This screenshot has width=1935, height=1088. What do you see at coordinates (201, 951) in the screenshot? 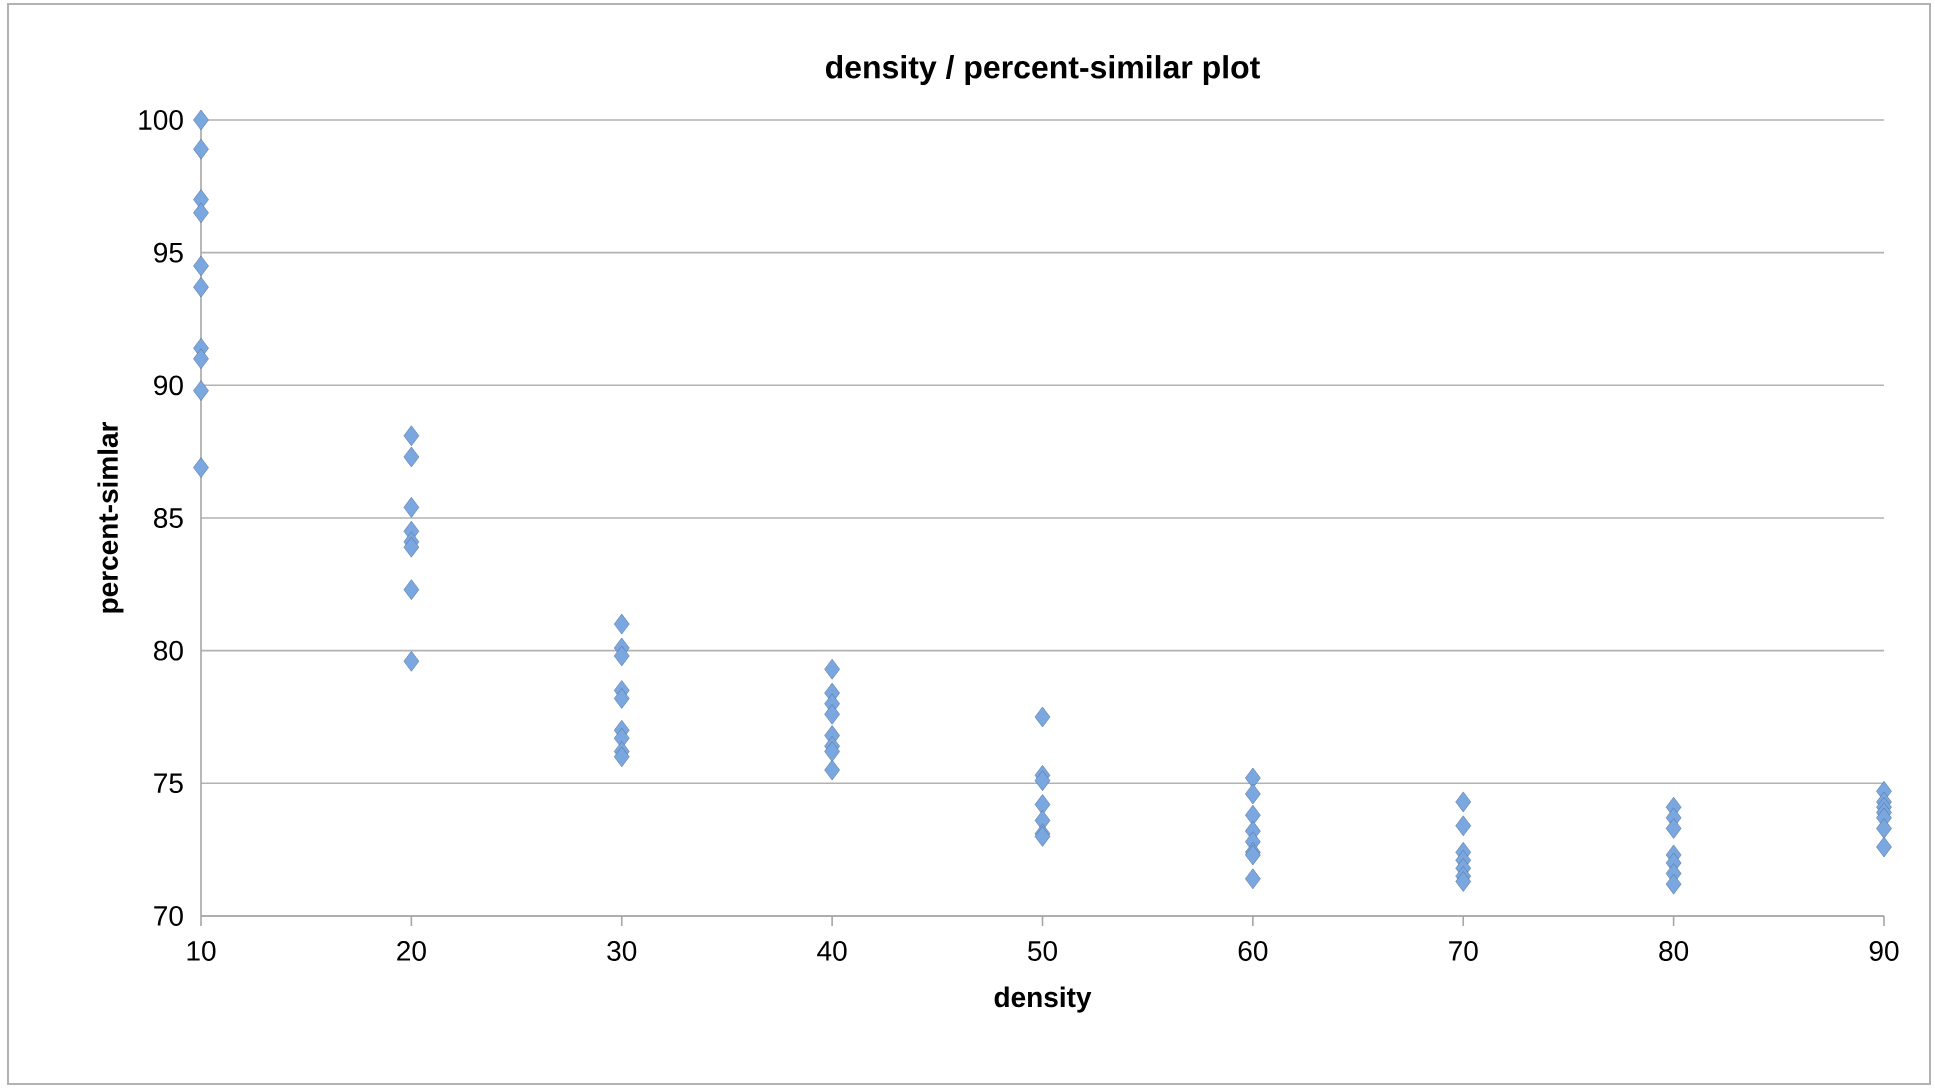
I see `x-tick-label: 10` at bounding box center [201, 951].